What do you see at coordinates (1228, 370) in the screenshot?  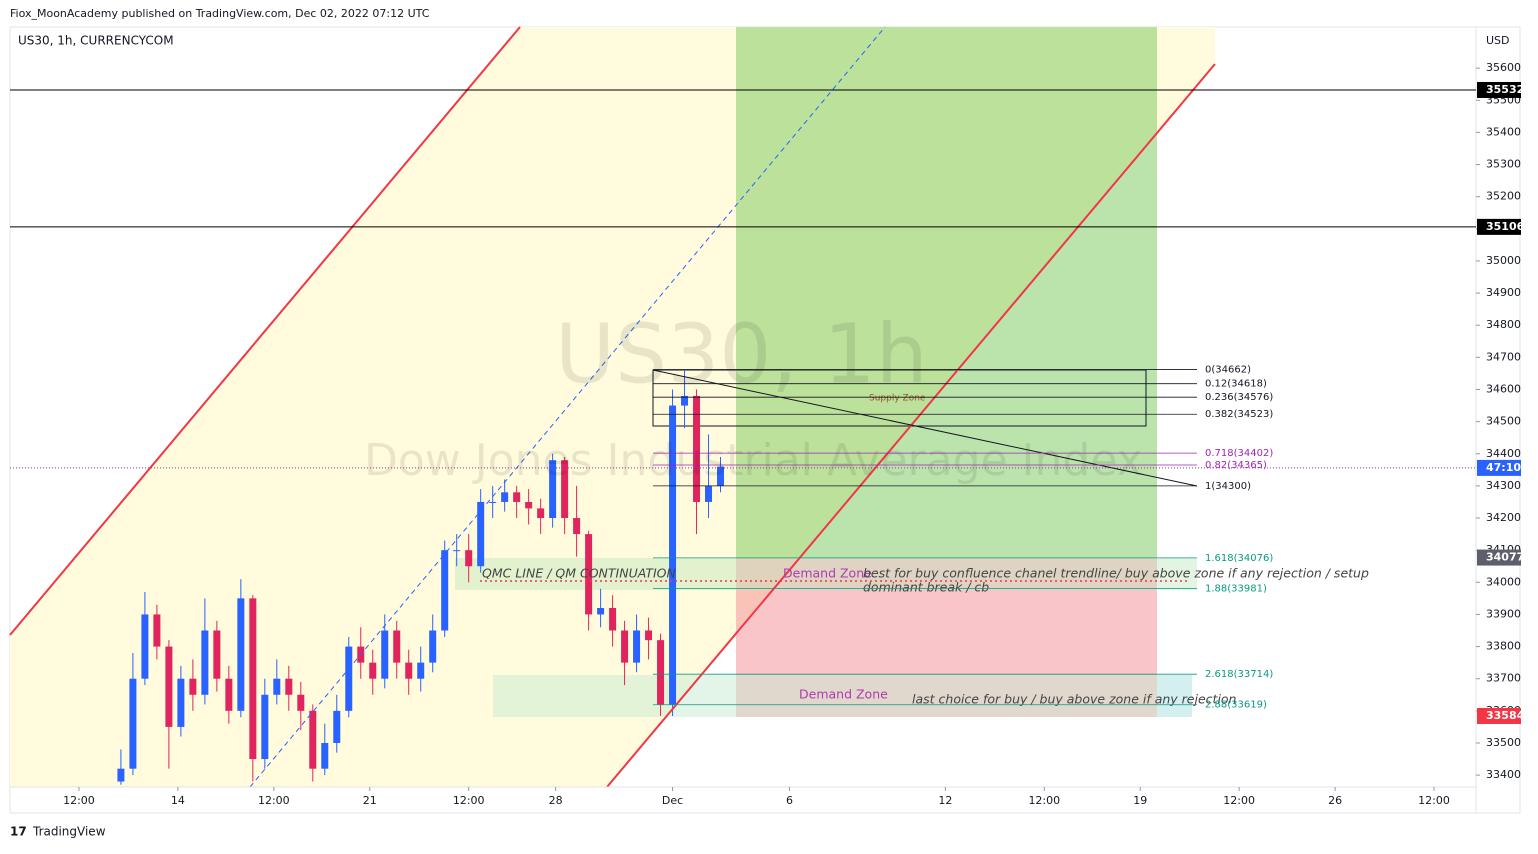 I see `fib-label: 0(34662)` at bounding box center [1228, 370].